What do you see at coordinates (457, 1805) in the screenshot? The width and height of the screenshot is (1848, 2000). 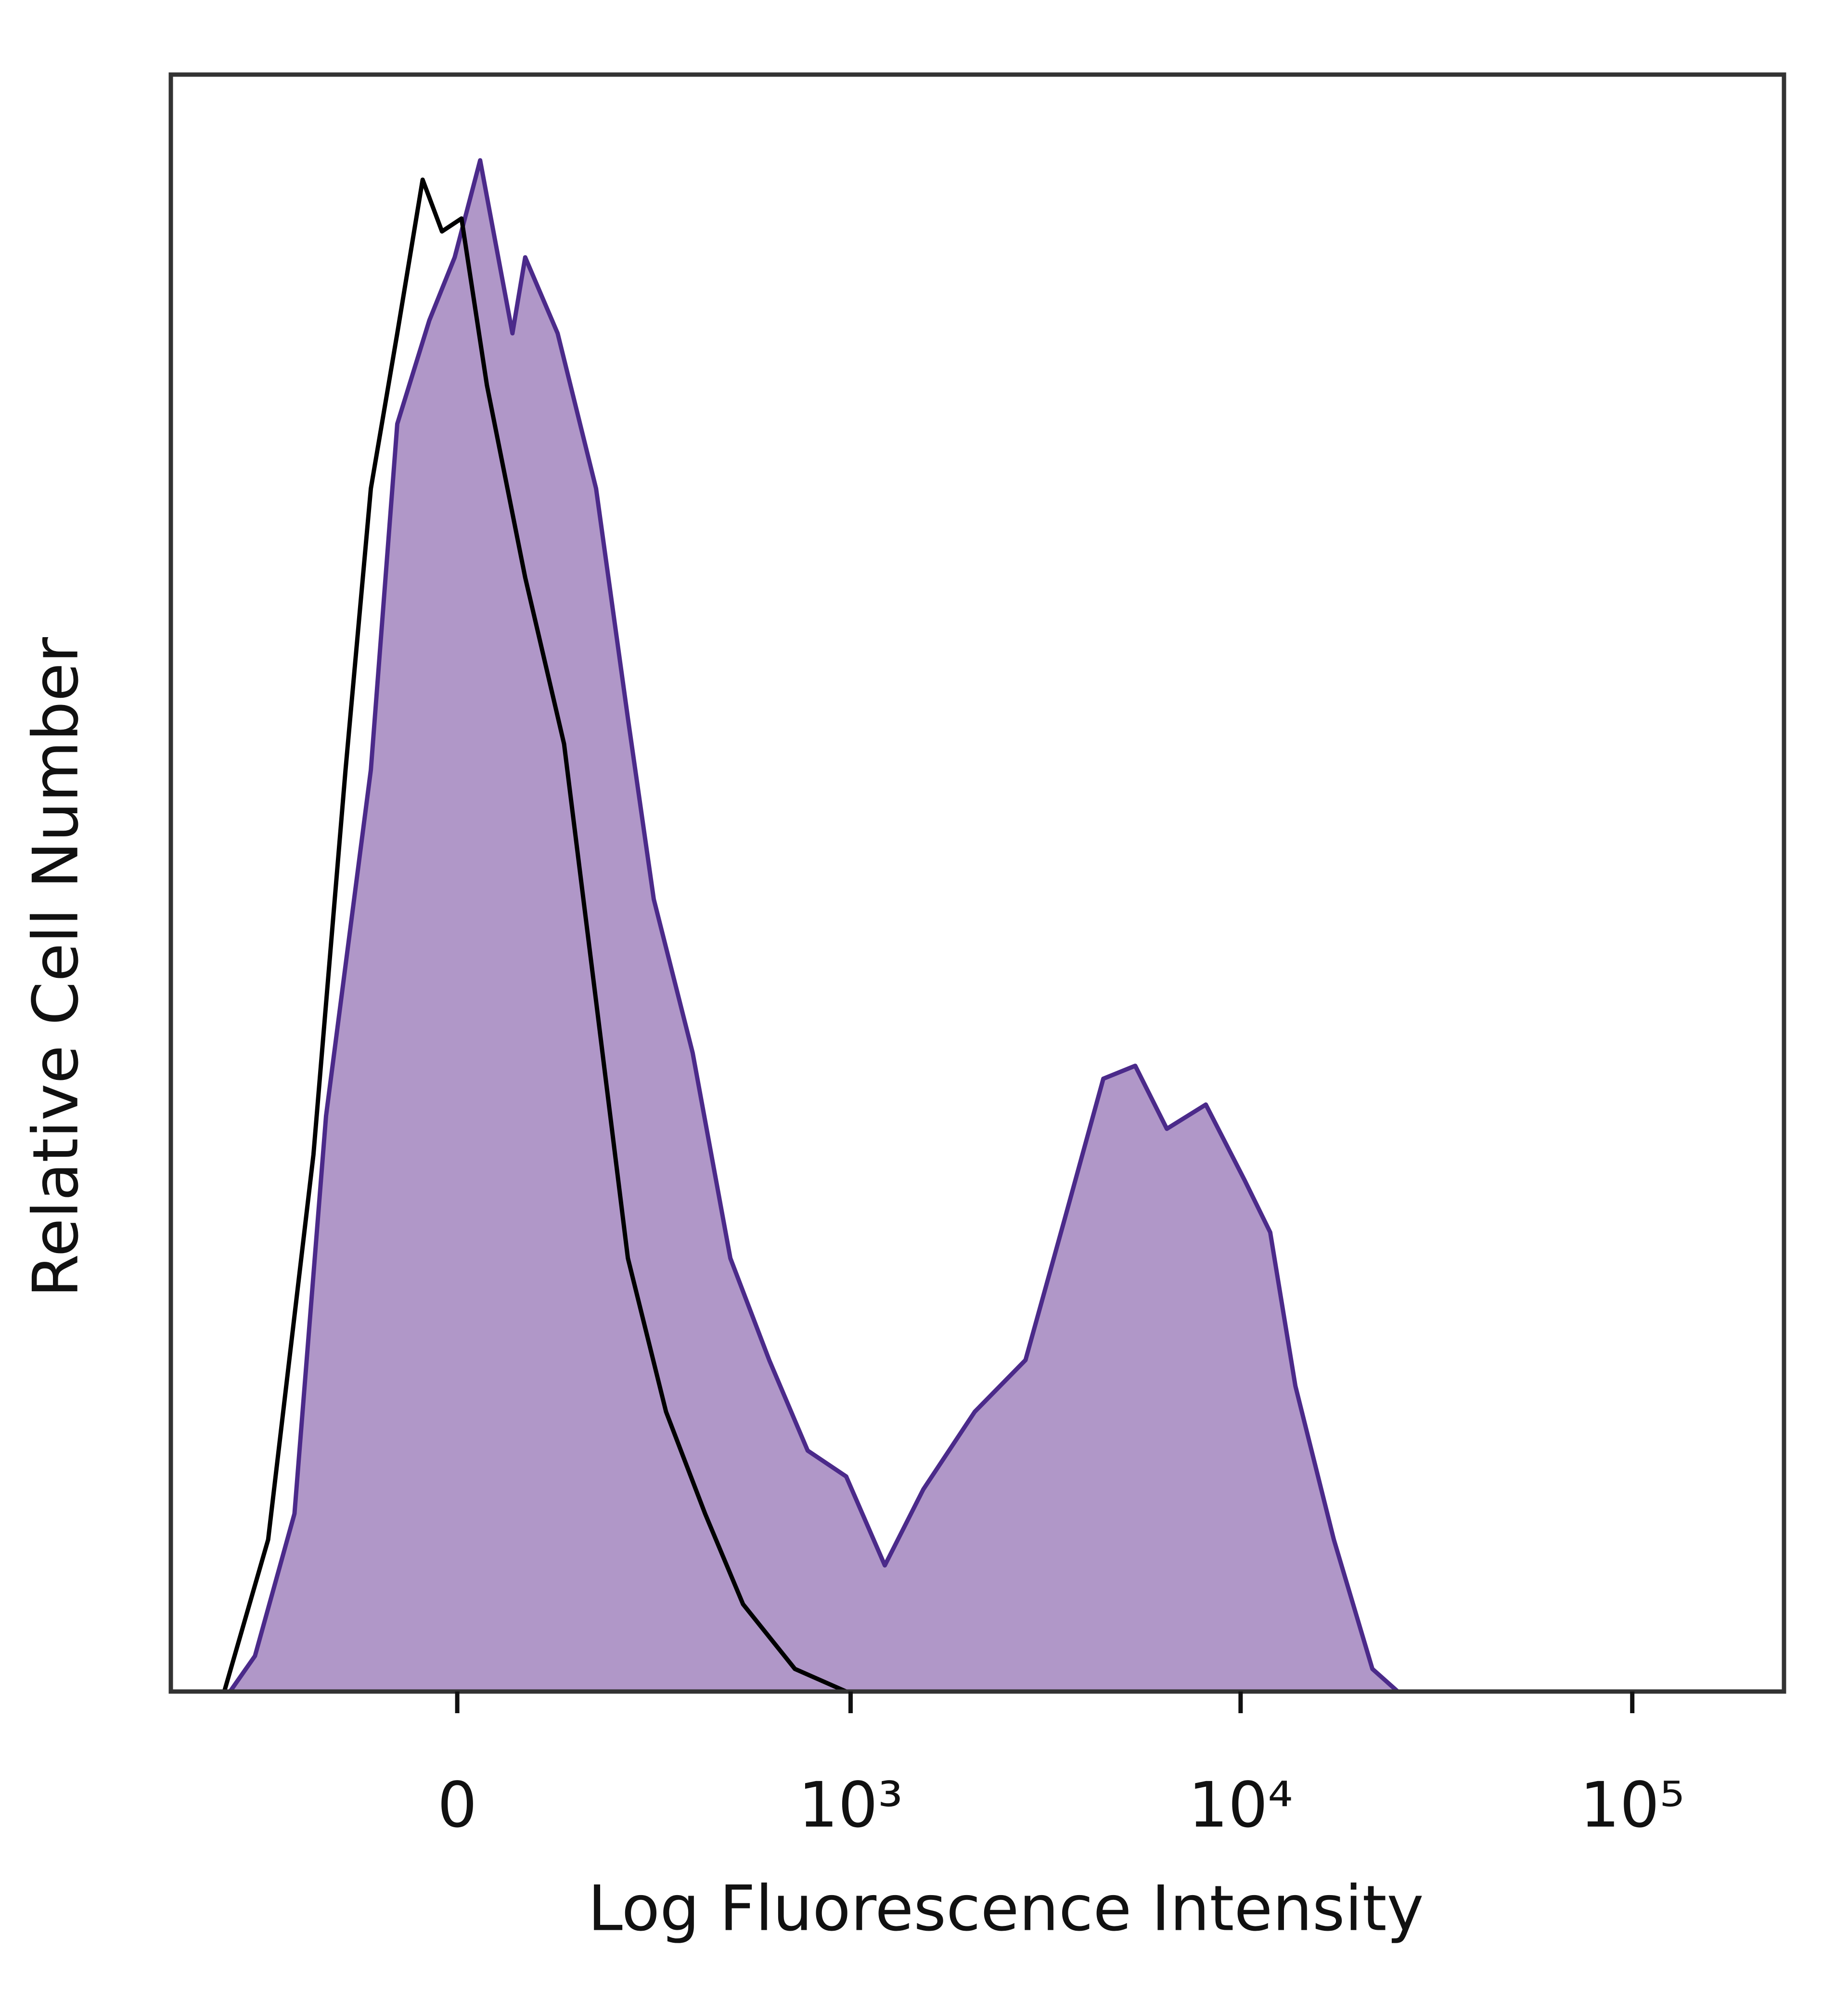 I see `x-tick-label: 0` at bounding box center [457, 1805].